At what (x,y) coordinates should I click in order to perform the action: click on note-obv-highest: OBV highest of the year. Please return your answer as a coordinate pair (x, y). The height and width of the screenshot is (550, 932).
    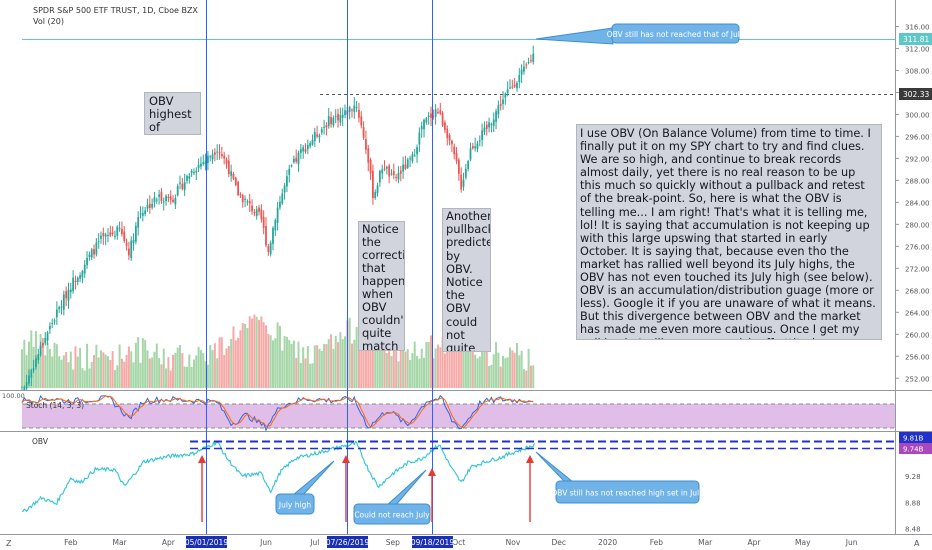
    Looking at the image, I should click on (172, 113).